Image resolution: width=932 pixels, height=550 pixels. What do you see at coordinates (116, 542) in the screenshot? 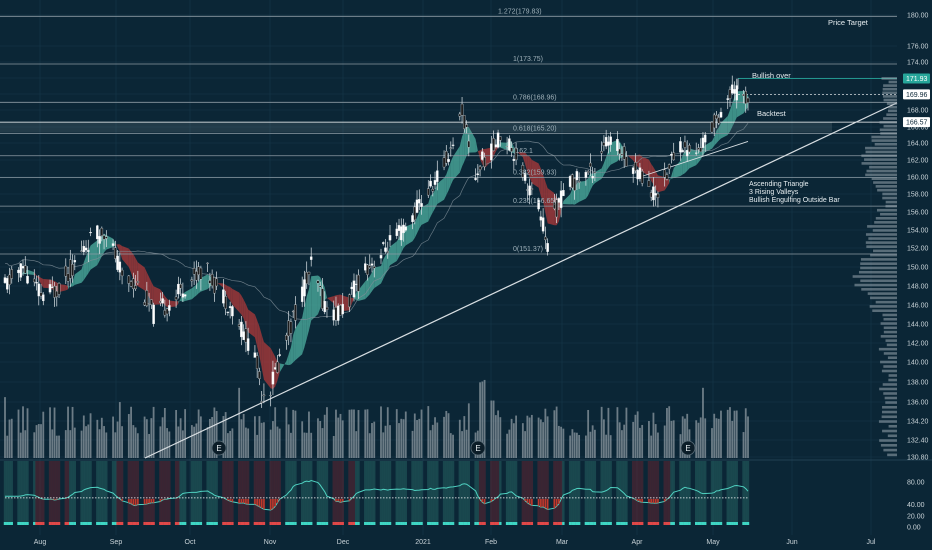
I see `time-tick-label: Sep` at bounding box center [116, 542].